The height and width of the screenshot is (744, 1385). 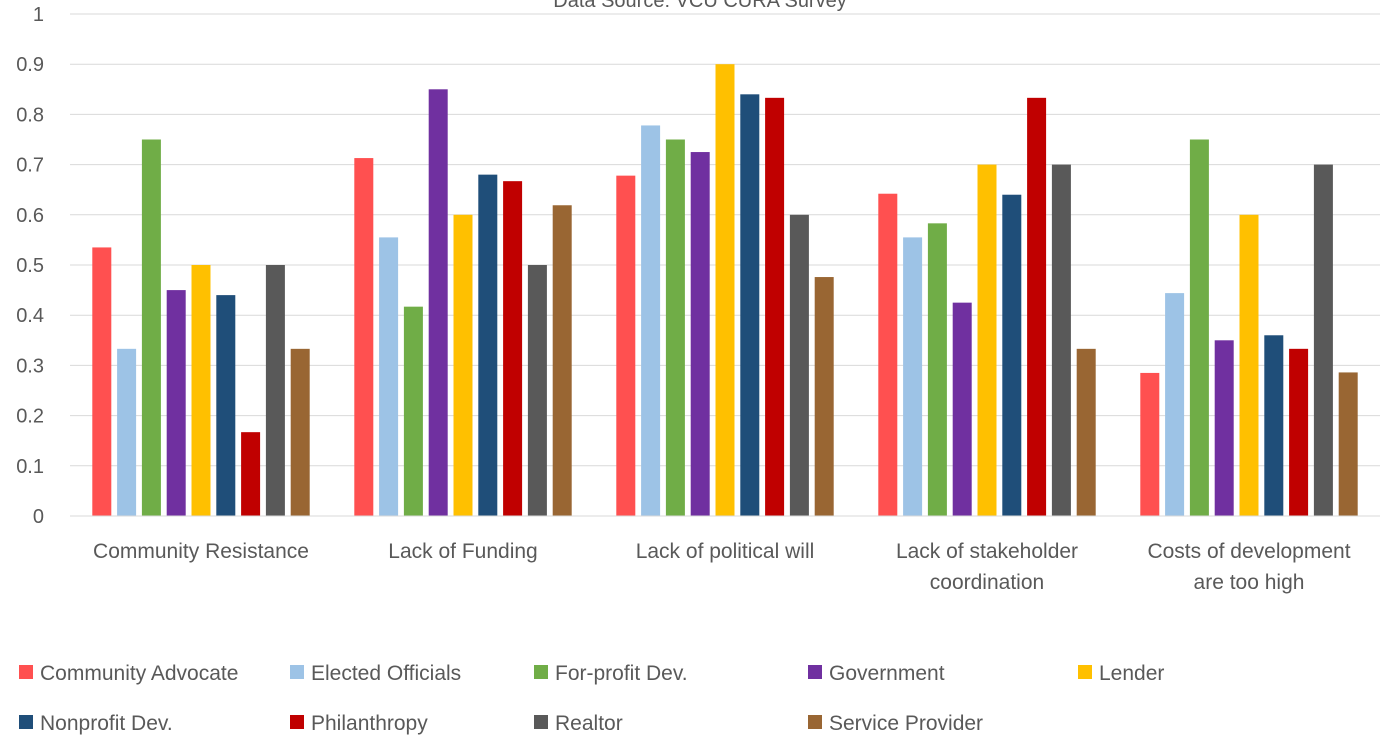 I want to click on chart-subtitle: Data Source: VCU CURA Survey, so click(x=699, y=6).